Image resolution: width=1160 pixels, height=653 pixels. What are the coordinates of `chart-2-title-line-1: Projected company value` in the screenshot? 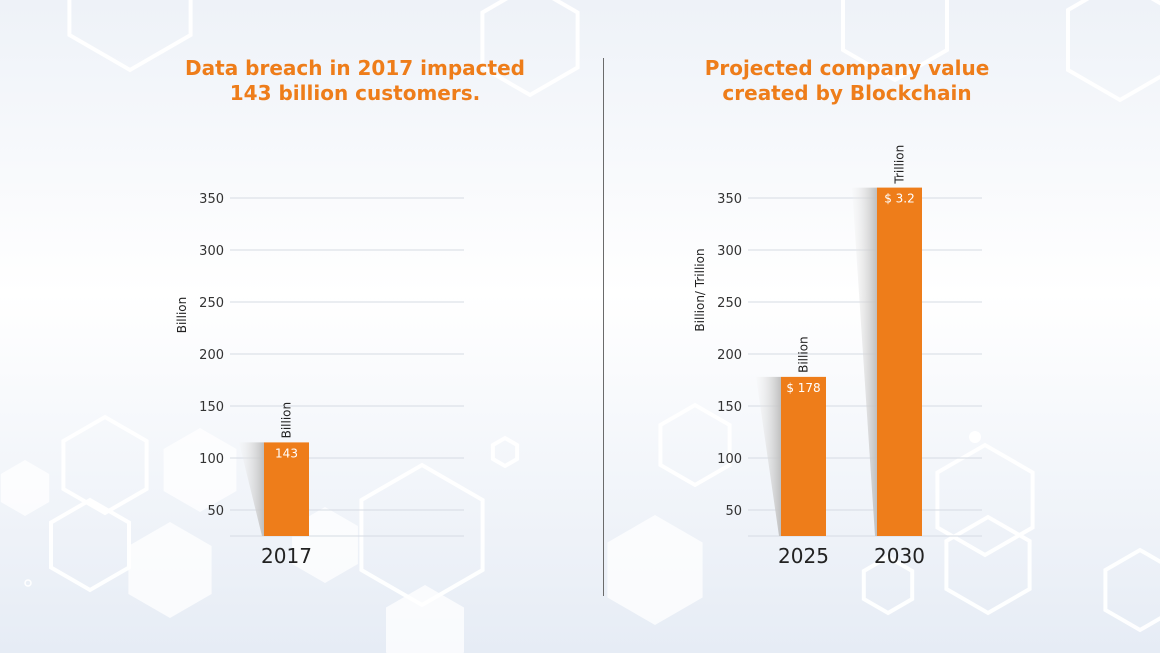 It's located at (847, 68).